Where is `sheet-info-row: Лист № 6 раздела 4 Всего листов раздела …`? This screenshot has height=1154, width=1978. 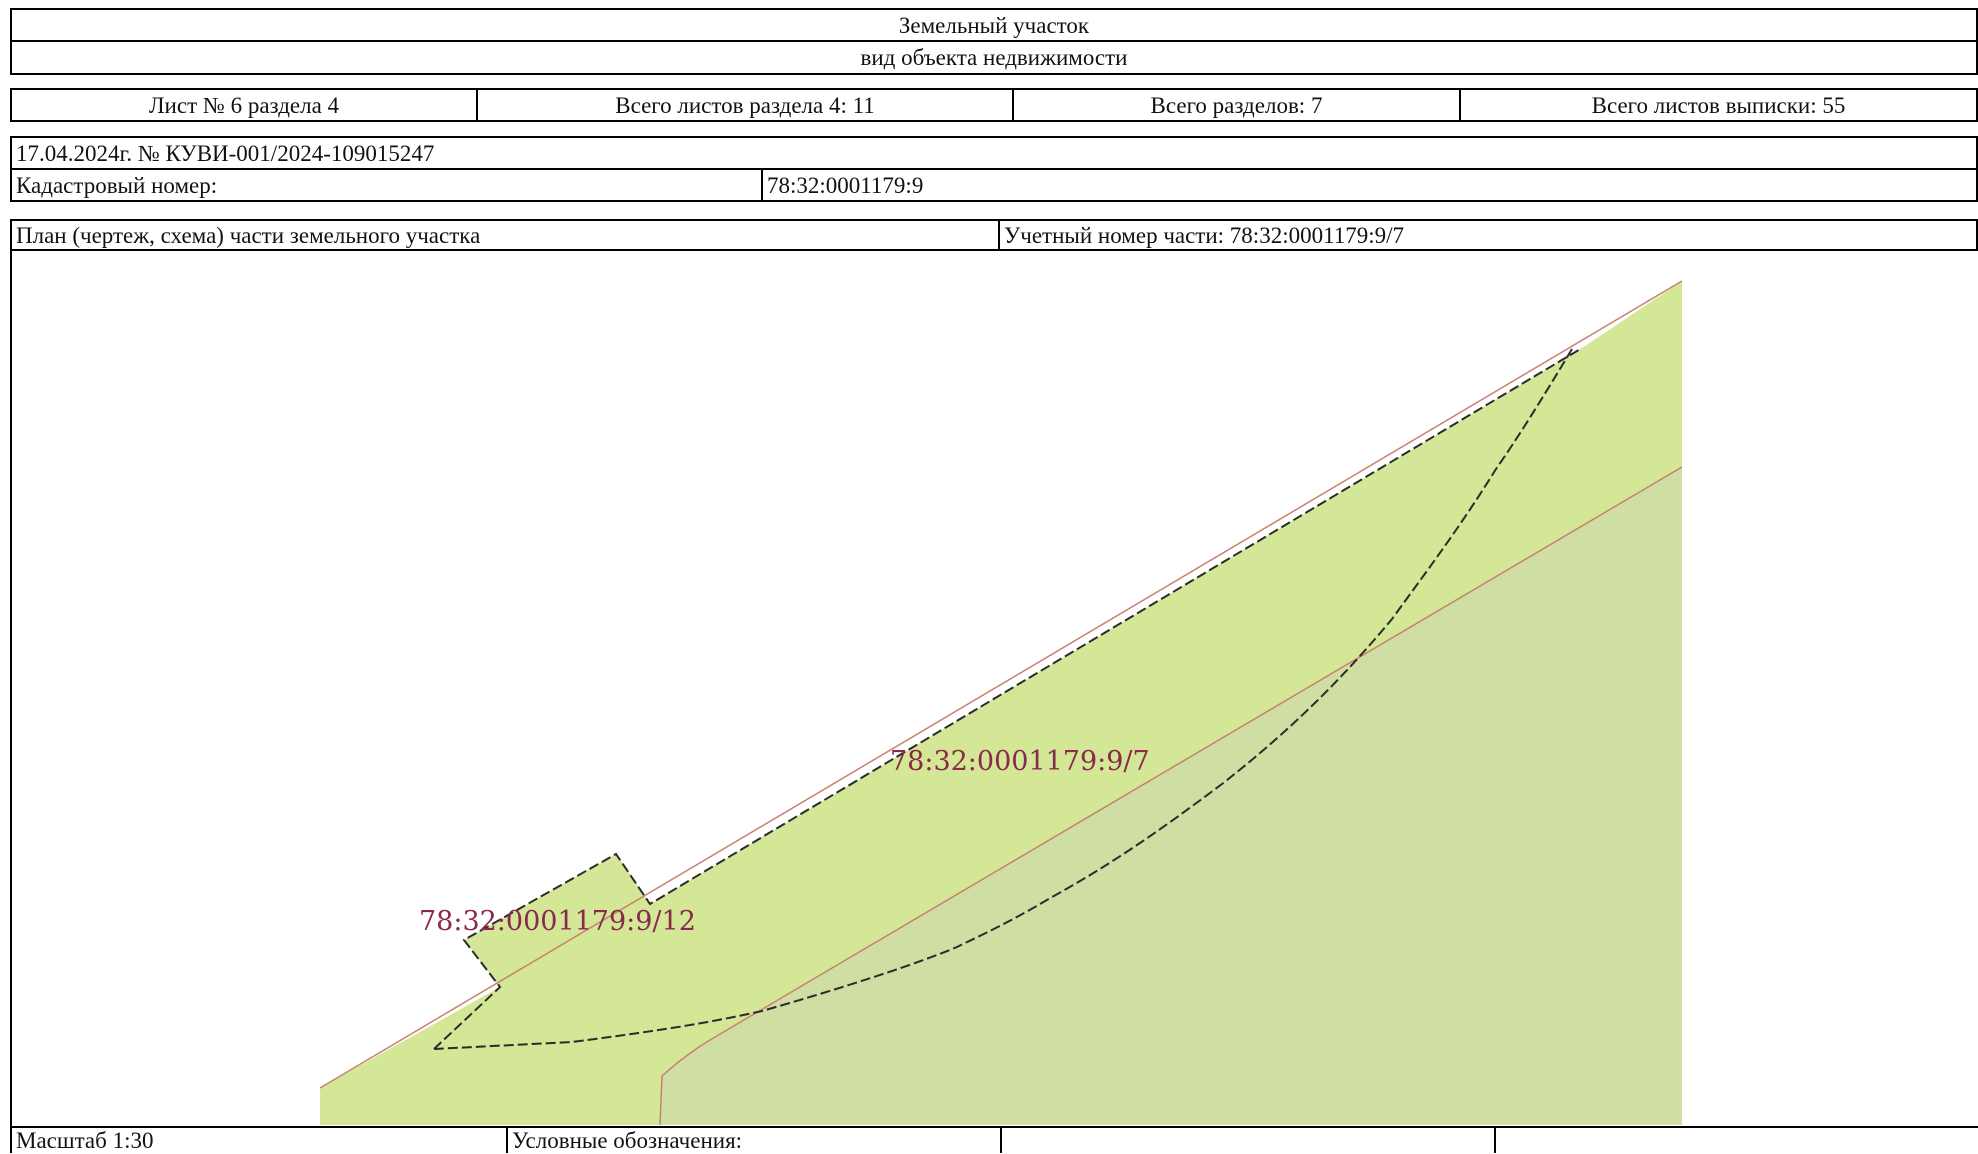 sheet-info-row: Лист № 6 раздела 4 Всего листов раздела … is located at coordinates (994, 105).